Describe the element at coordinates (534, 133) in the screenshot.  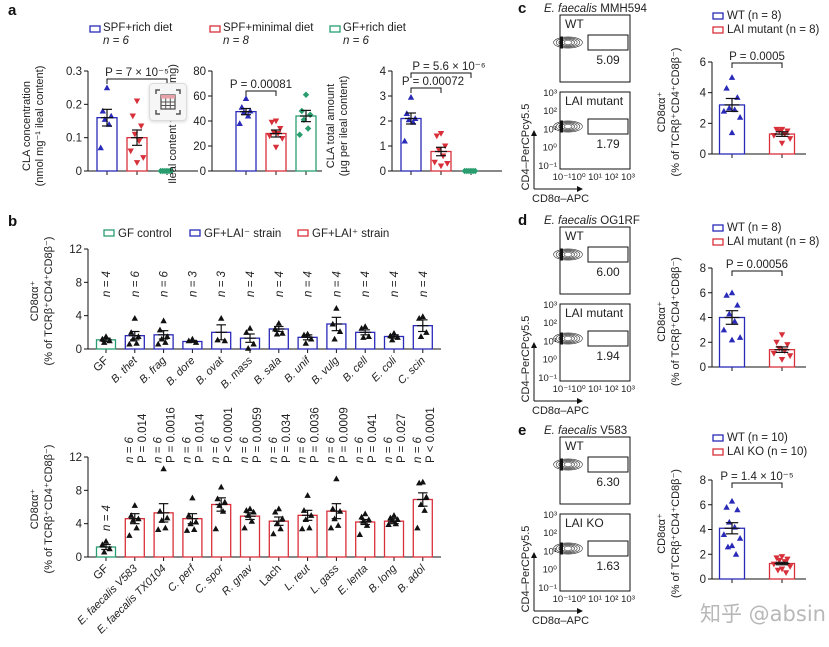
I see `arrow-up-icon` at that location.